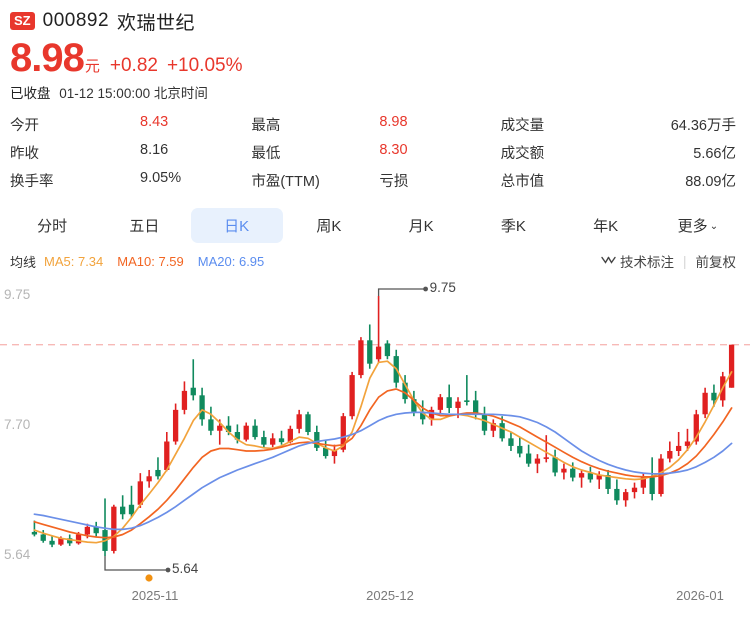 This screenshot has height=624, width=750. What do you see at coordinates (133, 93) in the screenshot?
I see `quote-timestamp: 01-12 15:00:00 北京时间` at bounding box center [133, 93].